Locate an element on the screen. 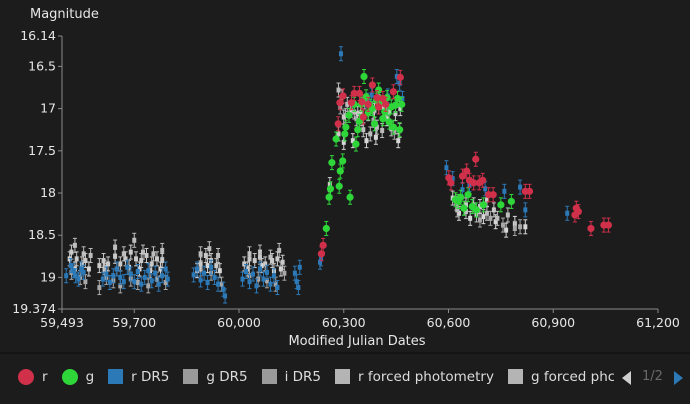  legend-item: r DR5 is located at coordinates (138, 377).